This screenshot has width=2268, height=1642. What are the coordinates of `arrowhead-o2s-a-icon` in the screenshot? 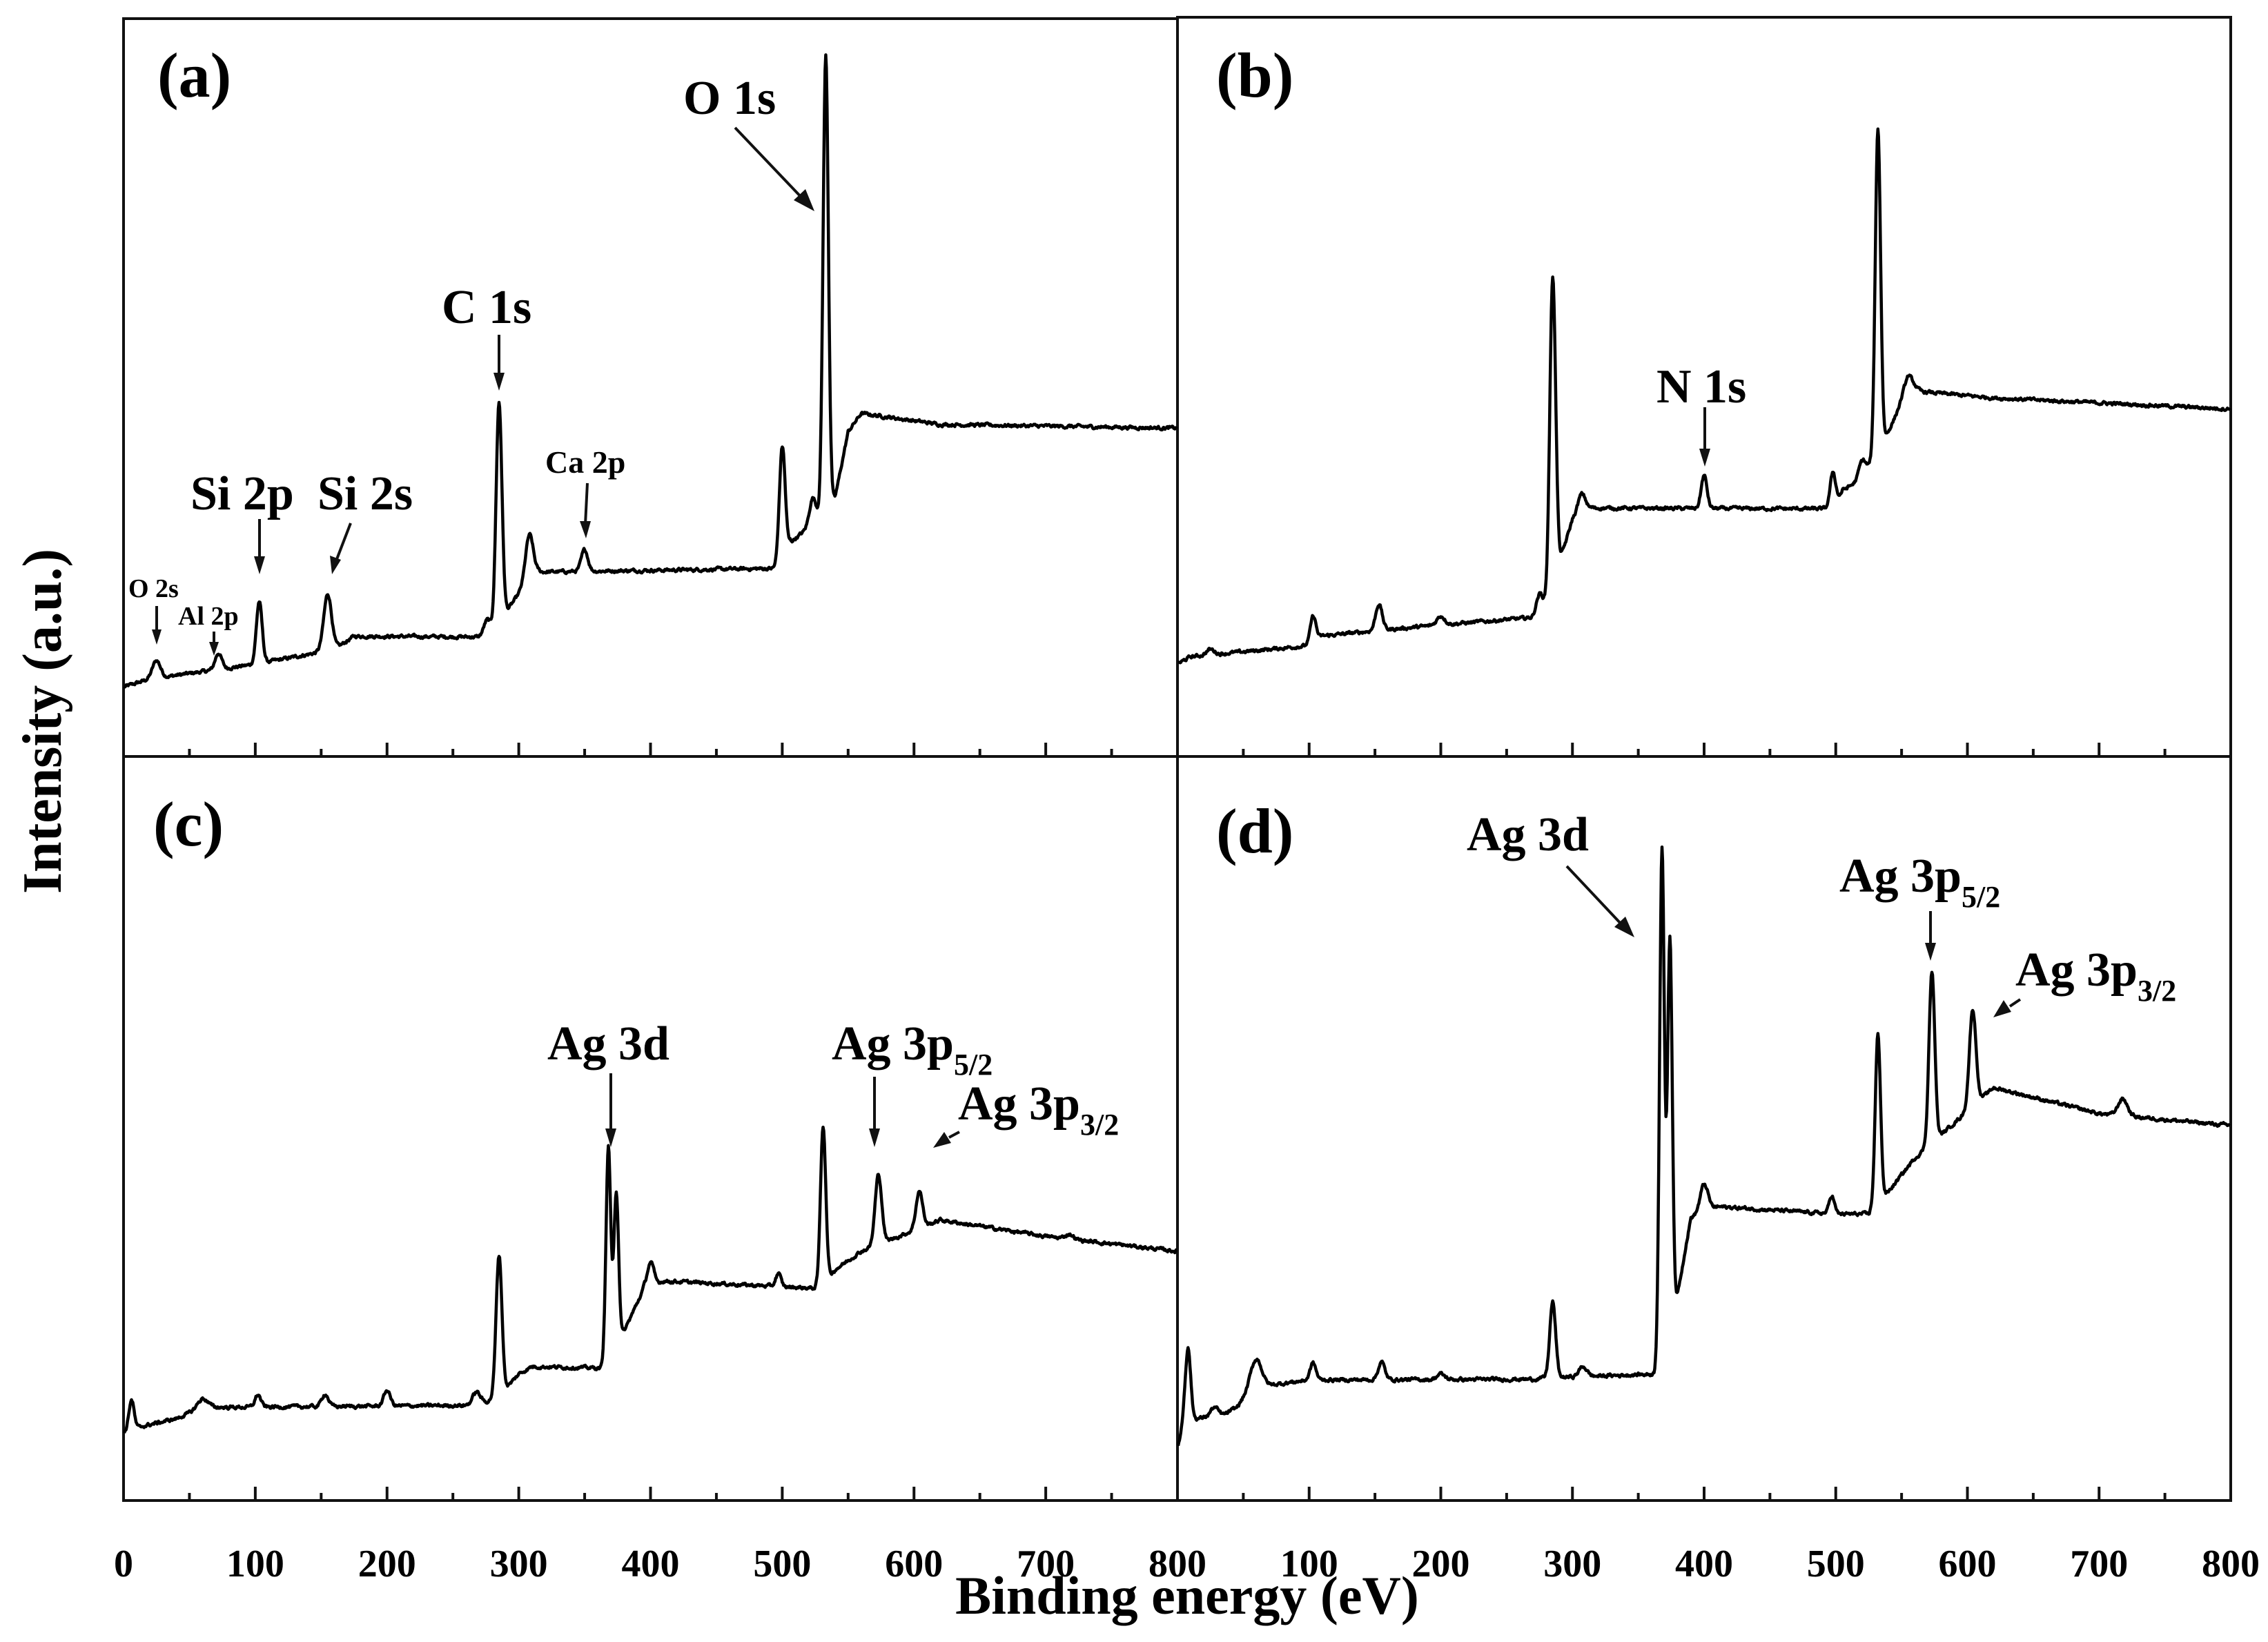 It's located at (157, 637).